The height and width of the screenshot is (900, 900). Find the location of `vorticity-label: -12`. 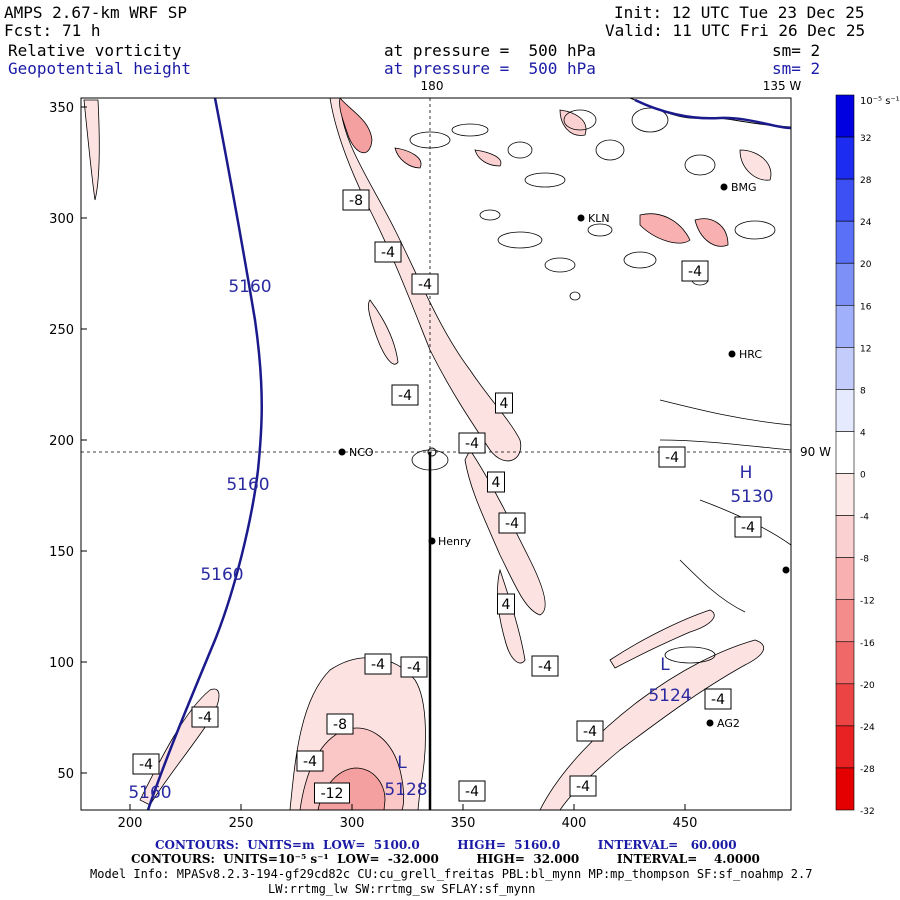

vorticity-label: -12 is located at coordinates (332, 794).